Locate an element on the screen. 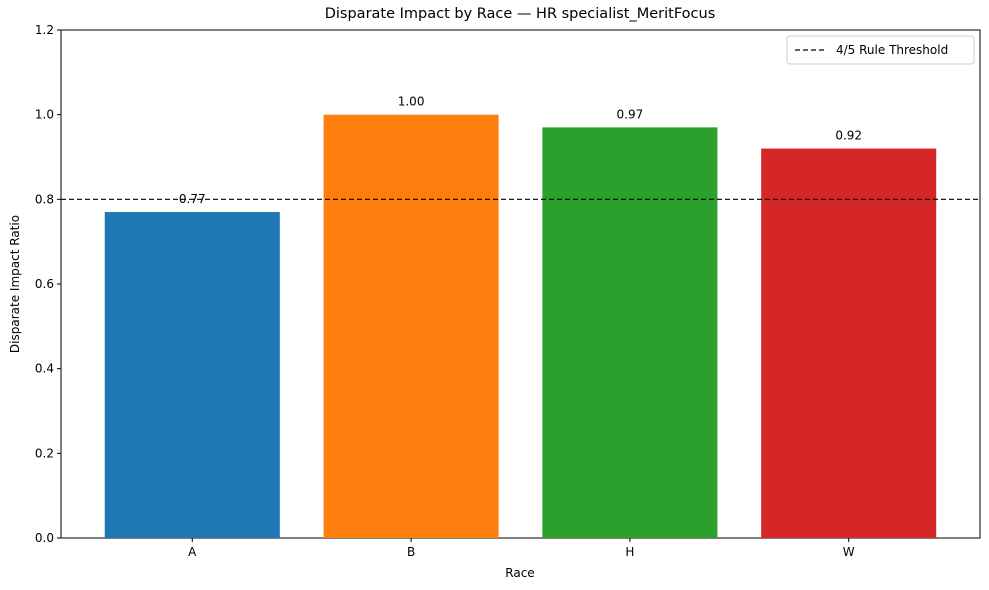 This screenshot has width=989, height=590. data-label-b: 1.00 is located at coordinates (411, 102).